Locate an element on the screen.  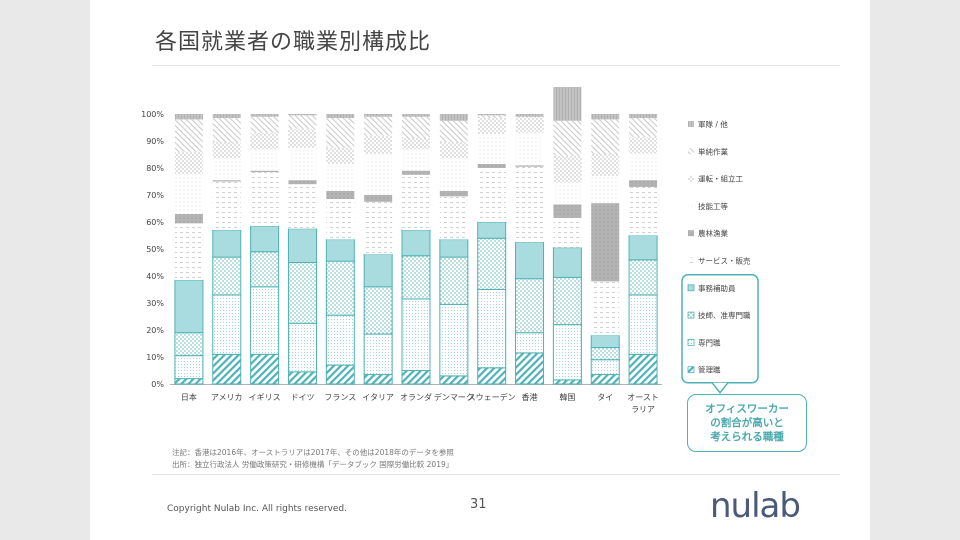
x-category-label: ドイツ is located at coordinates (302, 397).